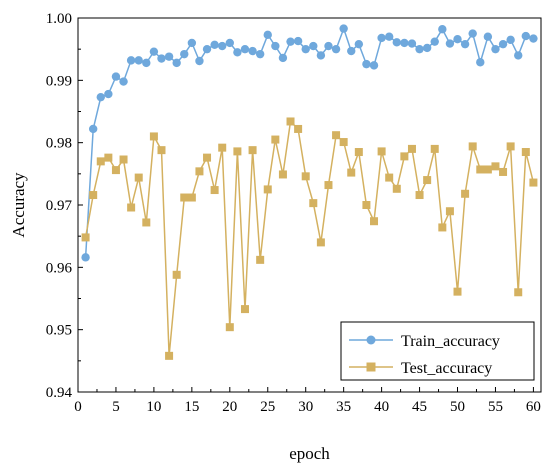 This screenshot has width=550, height=476. What do you see at coordinates (59, 393) in the screenshot?
I see `y-tick-label: 0.94` at bounding box center [59, 393].